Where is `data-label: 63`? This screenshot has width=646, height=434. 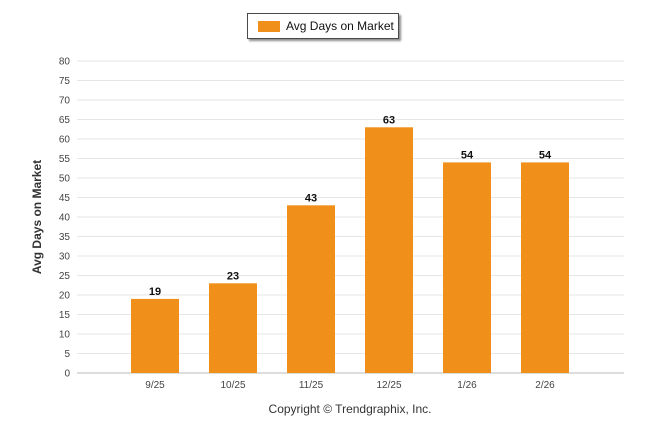
data-label: 63 is located at coordinates (389, 120).